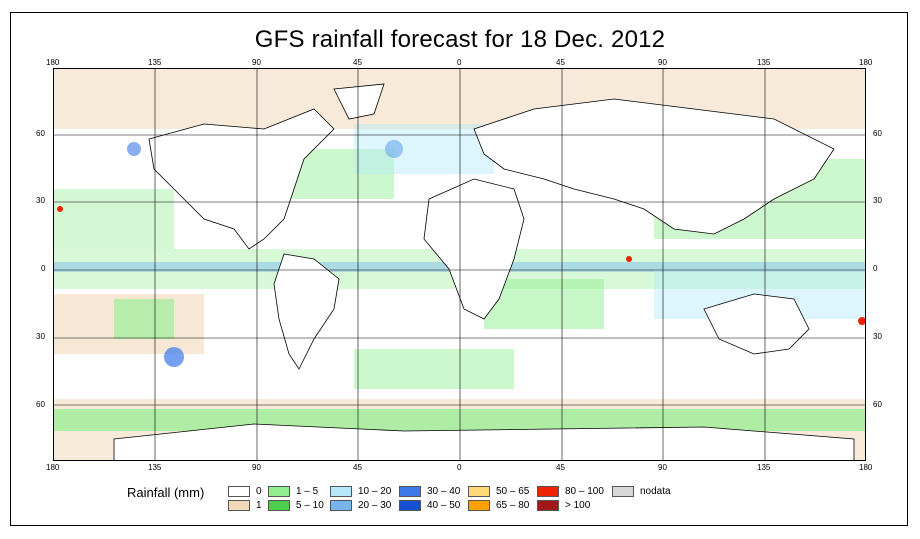  I want to click on legend-label: 0, so click(259, 491).